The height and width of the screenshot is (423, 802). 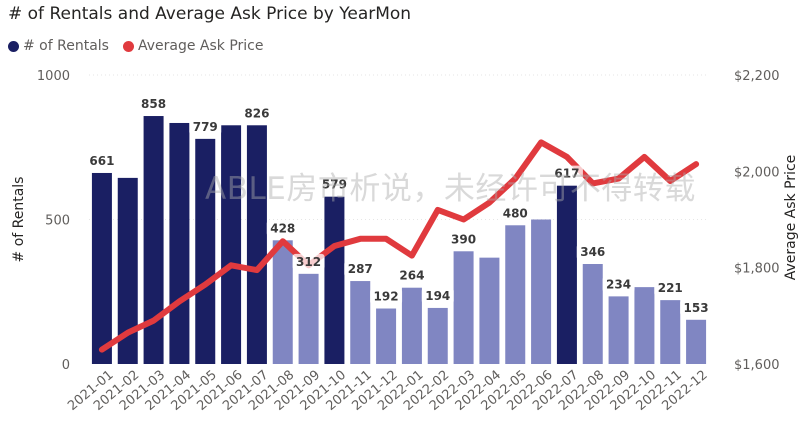 What do you see at coordinates (128, 46) in the screenshot?
I see `legend-marker-price` at bounding box center [128, 46].